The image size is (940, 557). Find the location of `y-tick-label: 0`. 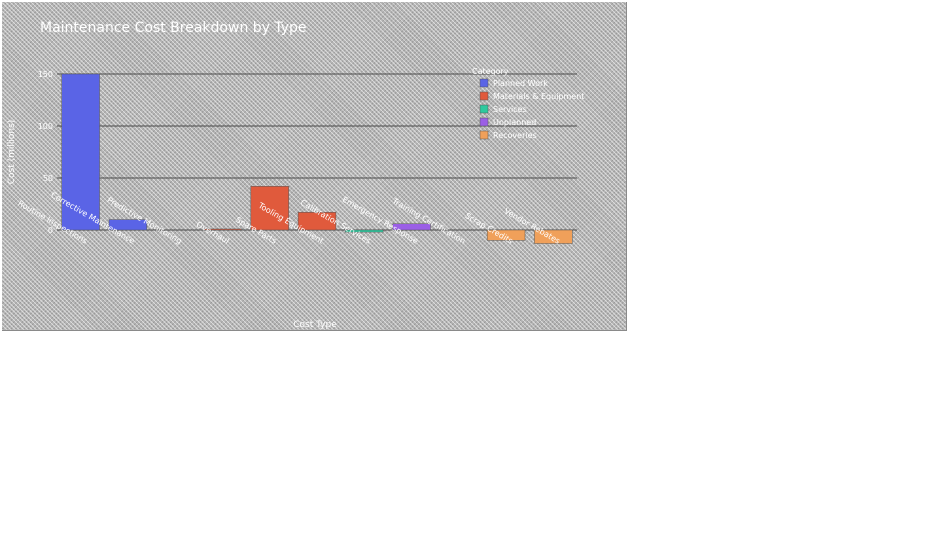

y-tick-label: 0 is located at coordinates (50, 230).